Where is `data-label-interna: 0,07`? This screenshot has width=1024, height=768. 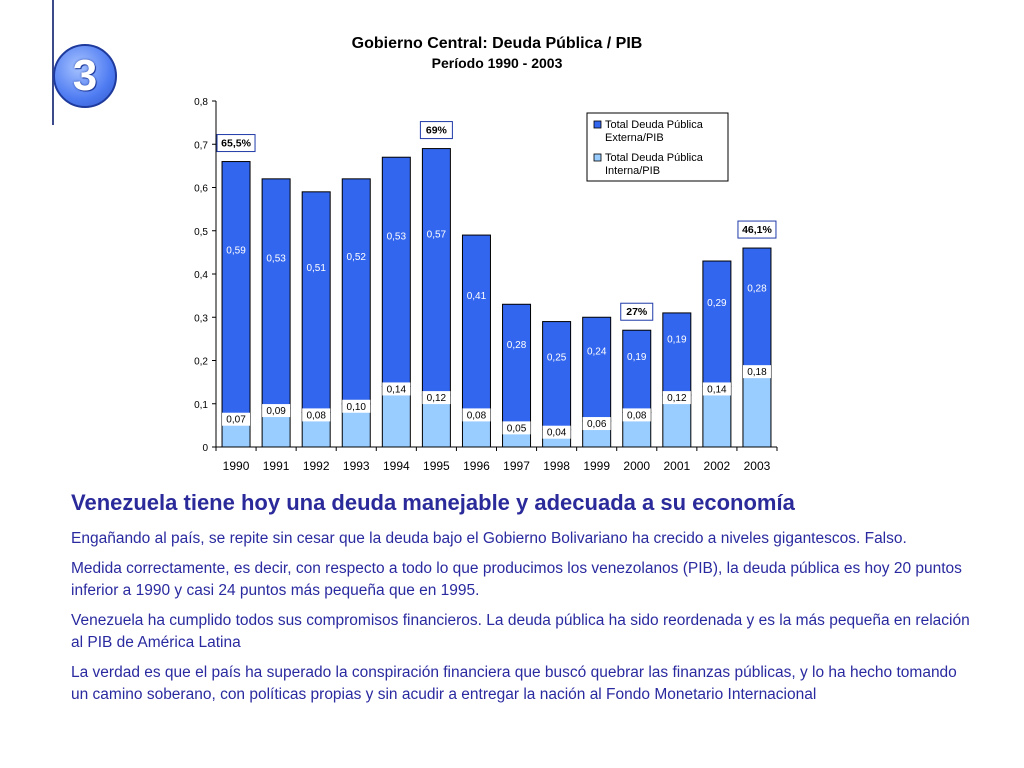 data-label-interna: 0,07 is located at coordinates (236, 420).